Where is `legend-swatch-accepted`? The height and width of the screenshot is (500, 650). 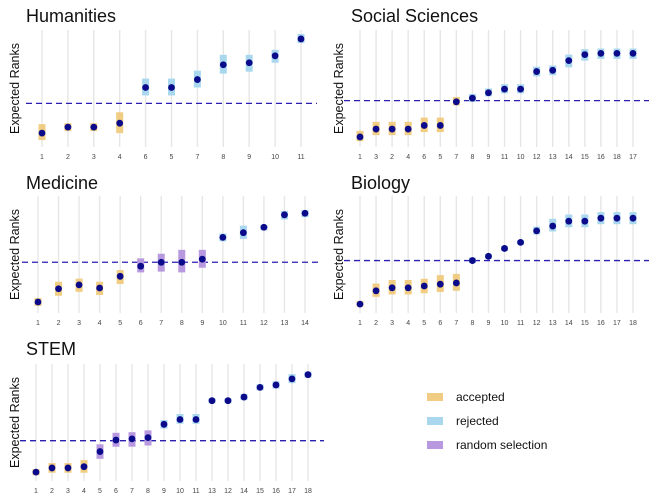 legend-swatch-accepted is located at coordinates (435, 397).